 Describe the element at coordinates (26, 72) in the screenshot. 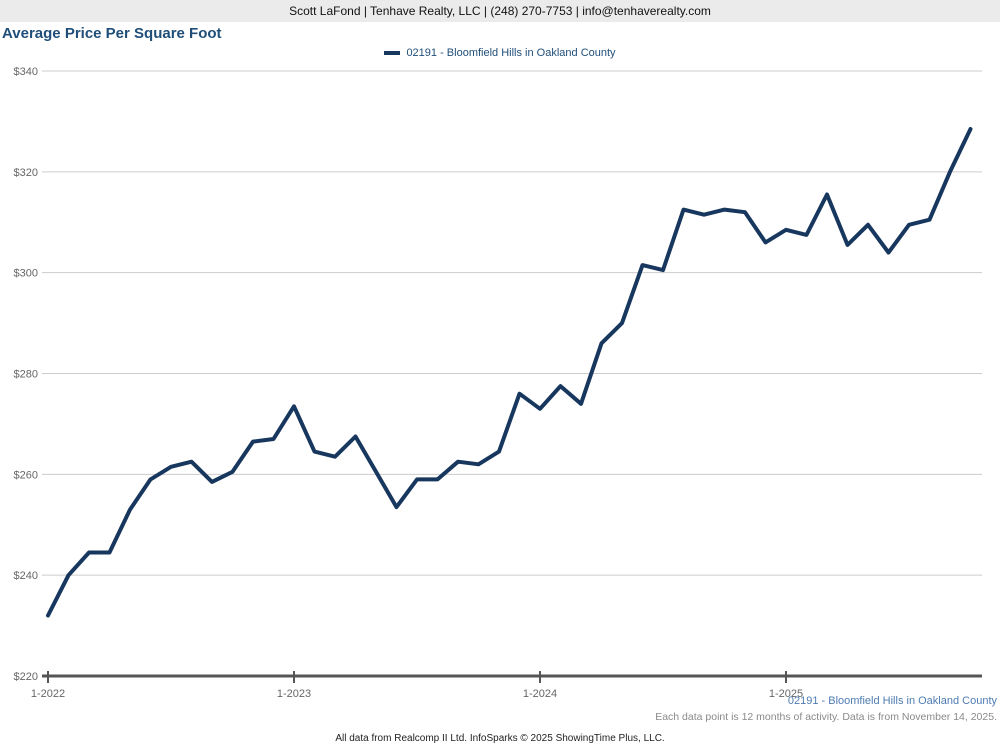

I see `y-tick-label: $340` at that location.